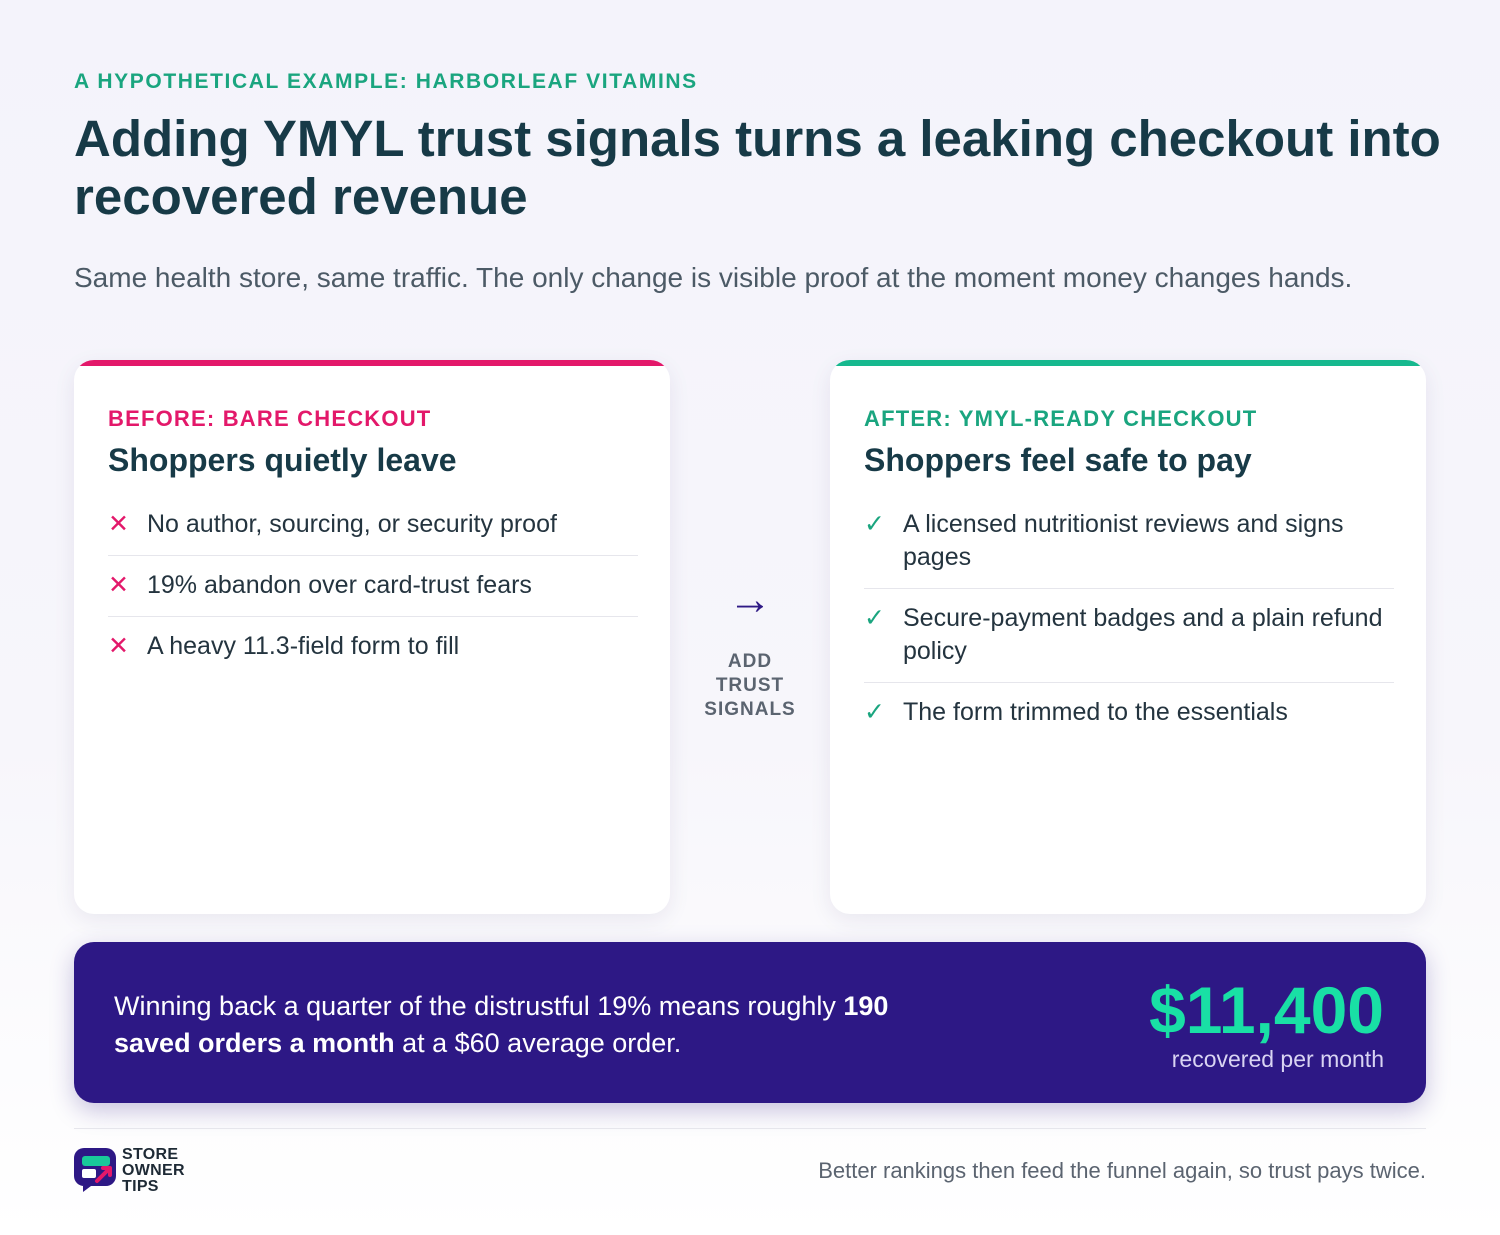 This screenshot has height=1235, width=1500. Describe the element at coordinates (1266, 1010) in the screenshot. I see `recovered-value: $11,400` at that location.